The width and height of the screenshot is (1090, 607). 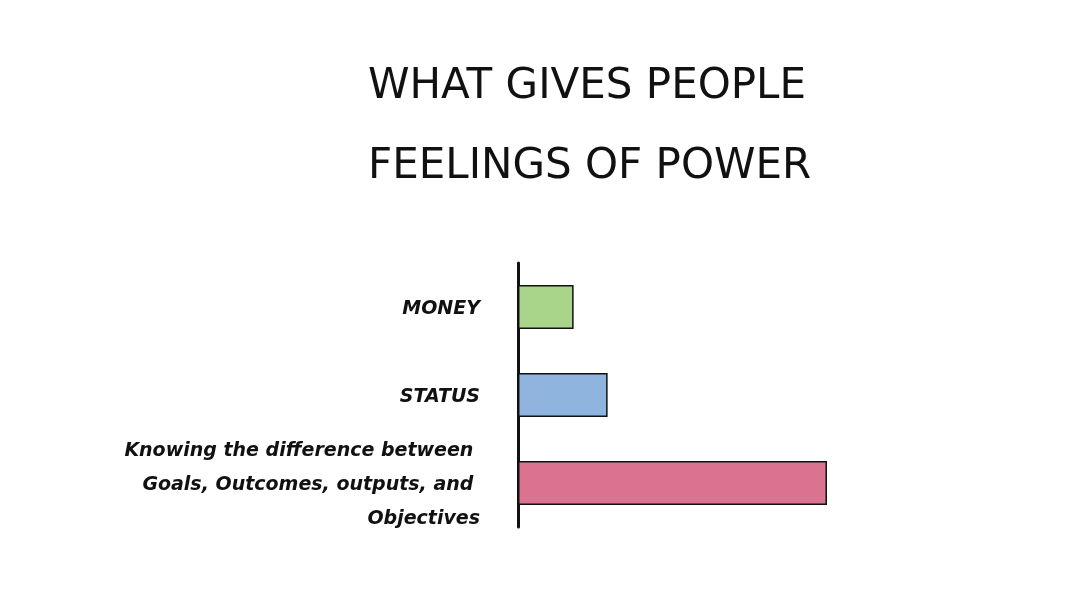 What do you see at coordinates (439, 395) in the screenshot?
I see `y-tick-label: STATUS` at bounding box center [439, 395].